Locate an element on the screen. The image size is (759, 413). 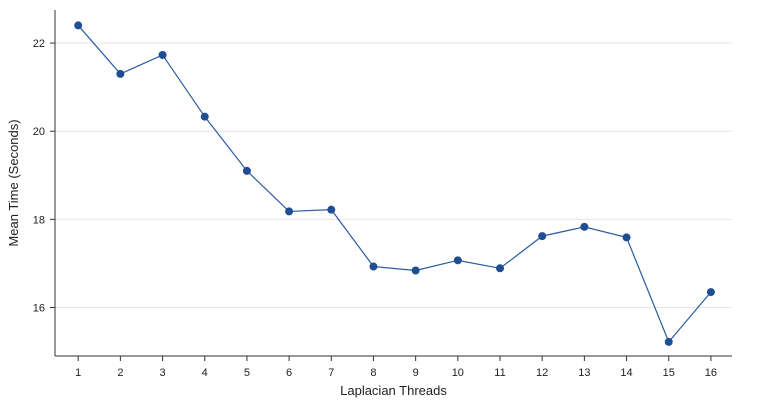
x-tick-label: 14 is located at coordinates (626, 373).